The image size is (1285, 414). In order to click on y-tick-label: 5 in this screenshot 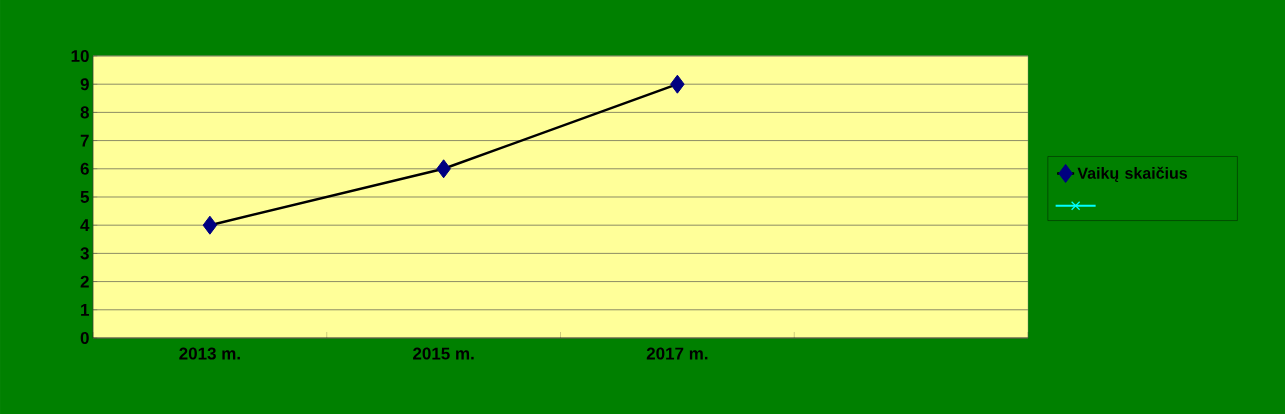, I will do `click(85, 197)`.